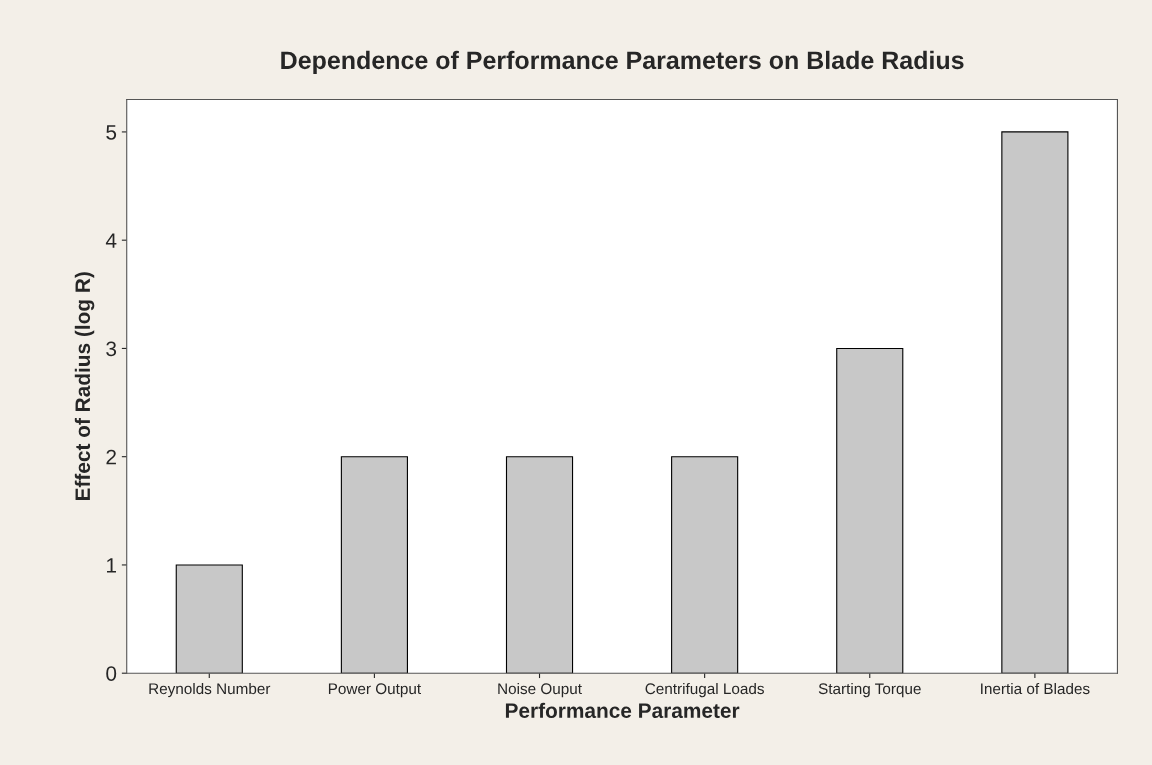  I want to click on chart-title: Dependence of Performance Parameters on Blade Radius, so click(622, 62).